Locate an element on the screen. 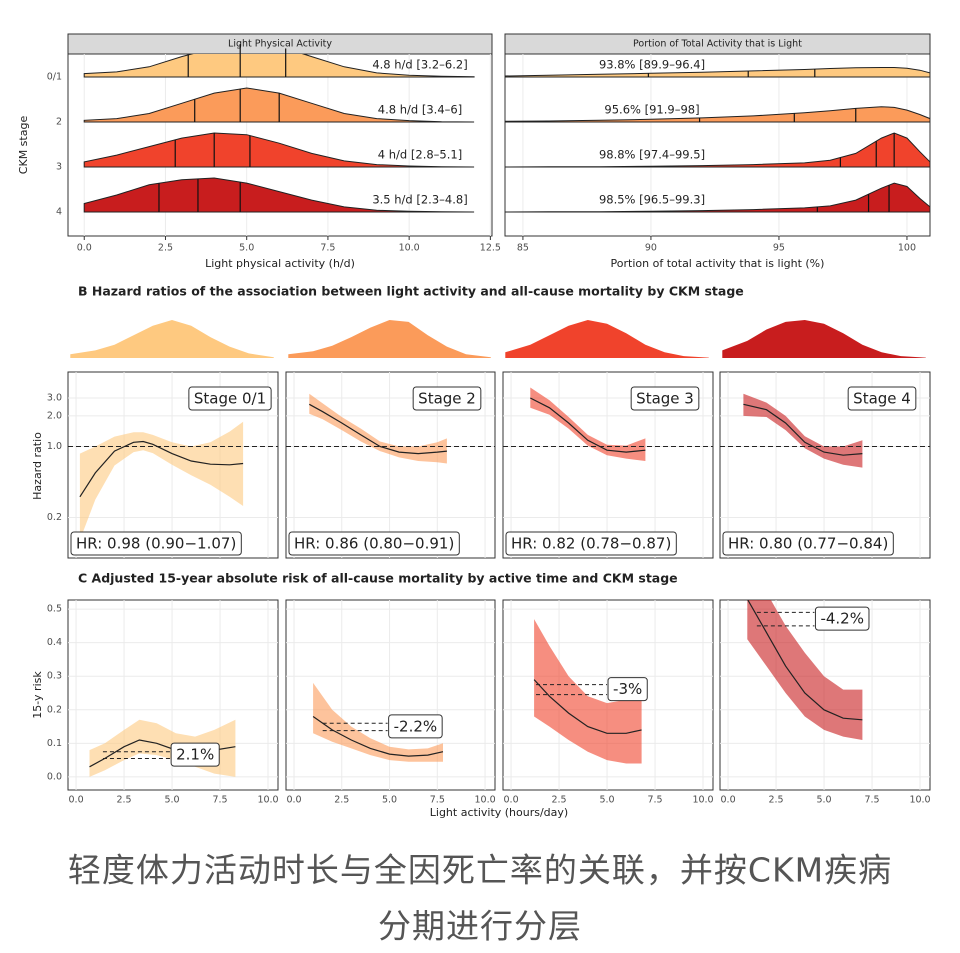 Image resolution: width=960 pixels, height=953 pixels. stage-label: Stage 2 is located at coordinates (447, 399).